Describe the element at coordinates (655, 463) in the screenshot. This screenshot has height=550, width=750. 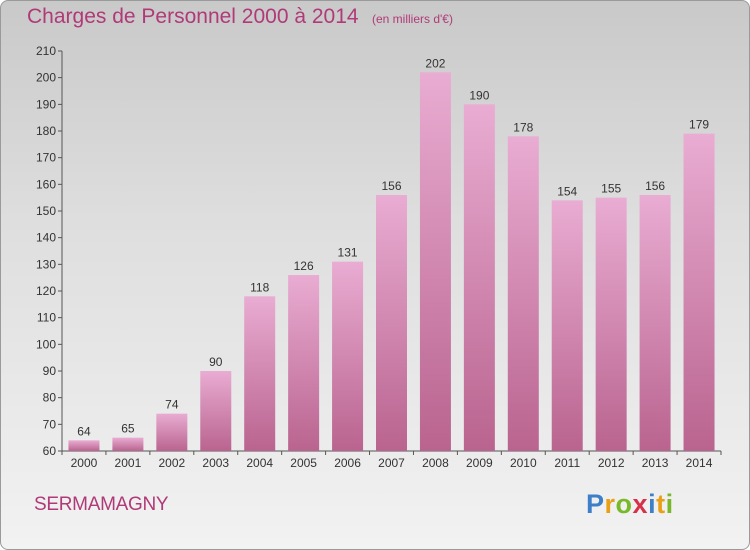
I see `x-tick-label: 2013` at that location.